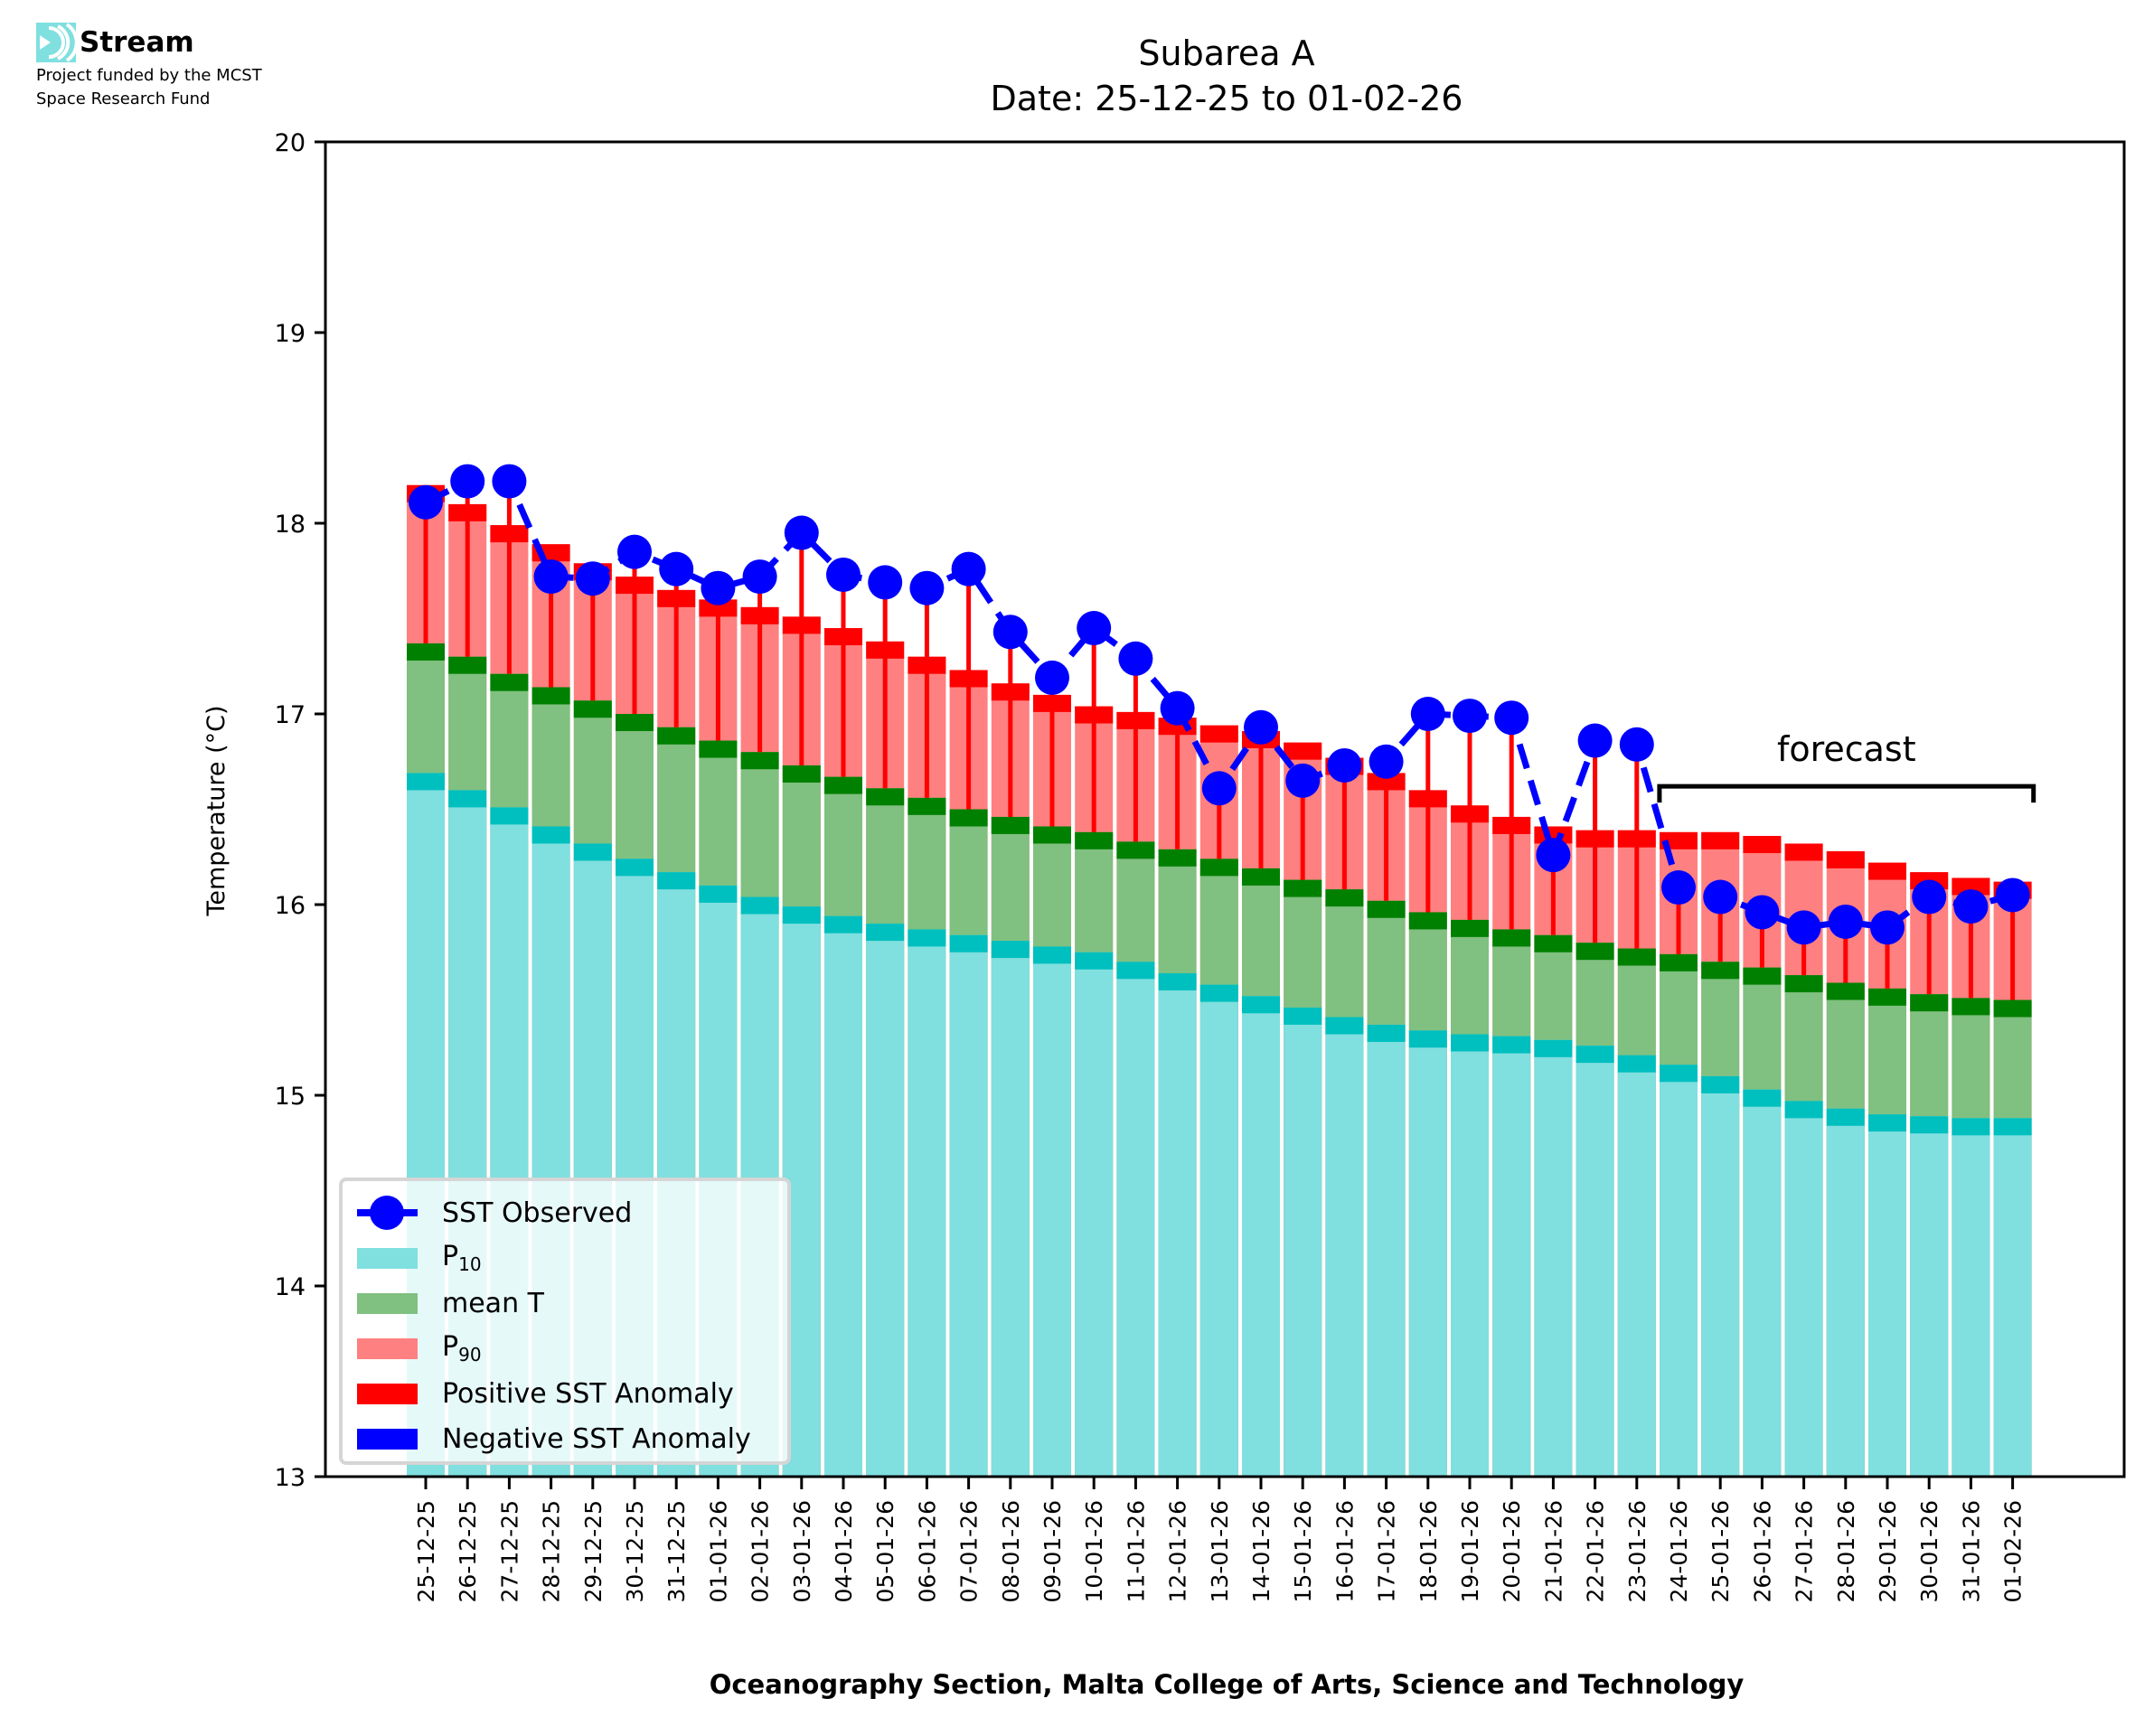  What do you see at coordinates (1226, 53) in the screenshot?
I see `chart-title: Subarea A` at bounding box center [1226, 53].